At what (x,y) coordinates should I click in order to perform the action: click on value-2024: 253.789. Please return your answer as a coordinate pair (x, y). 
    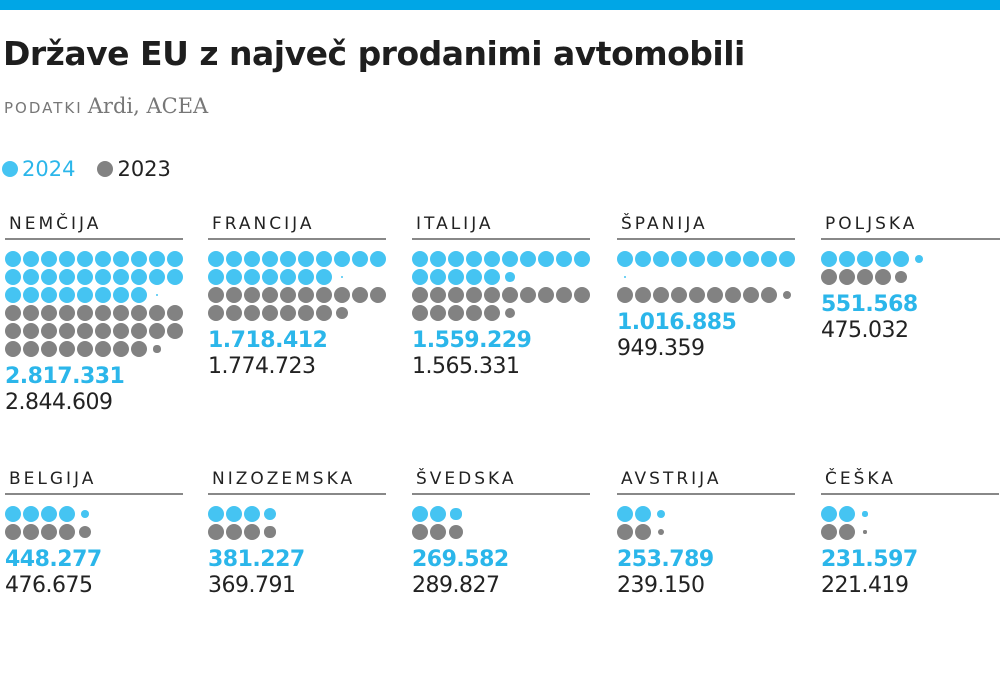
    Looking at the image, I should click on (665, 559).